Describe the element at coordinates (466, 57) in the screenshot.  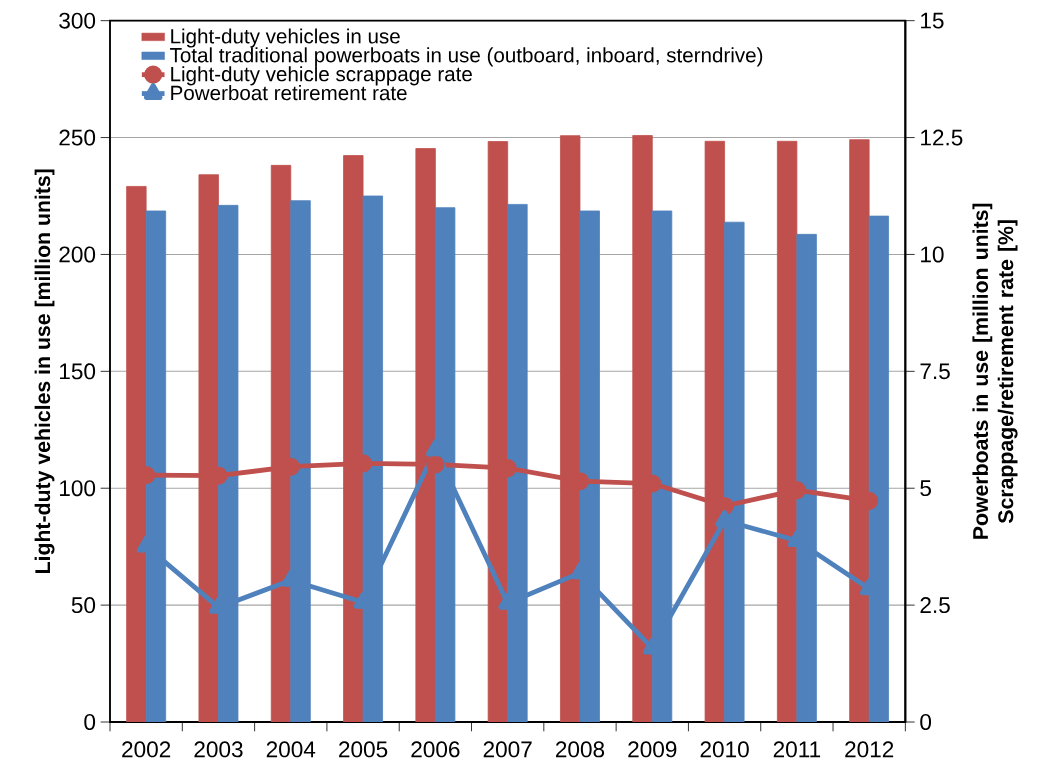
I see `legend-label: Total traditional powerboats in use (outboard, inboard, sterndrive)` at that location.